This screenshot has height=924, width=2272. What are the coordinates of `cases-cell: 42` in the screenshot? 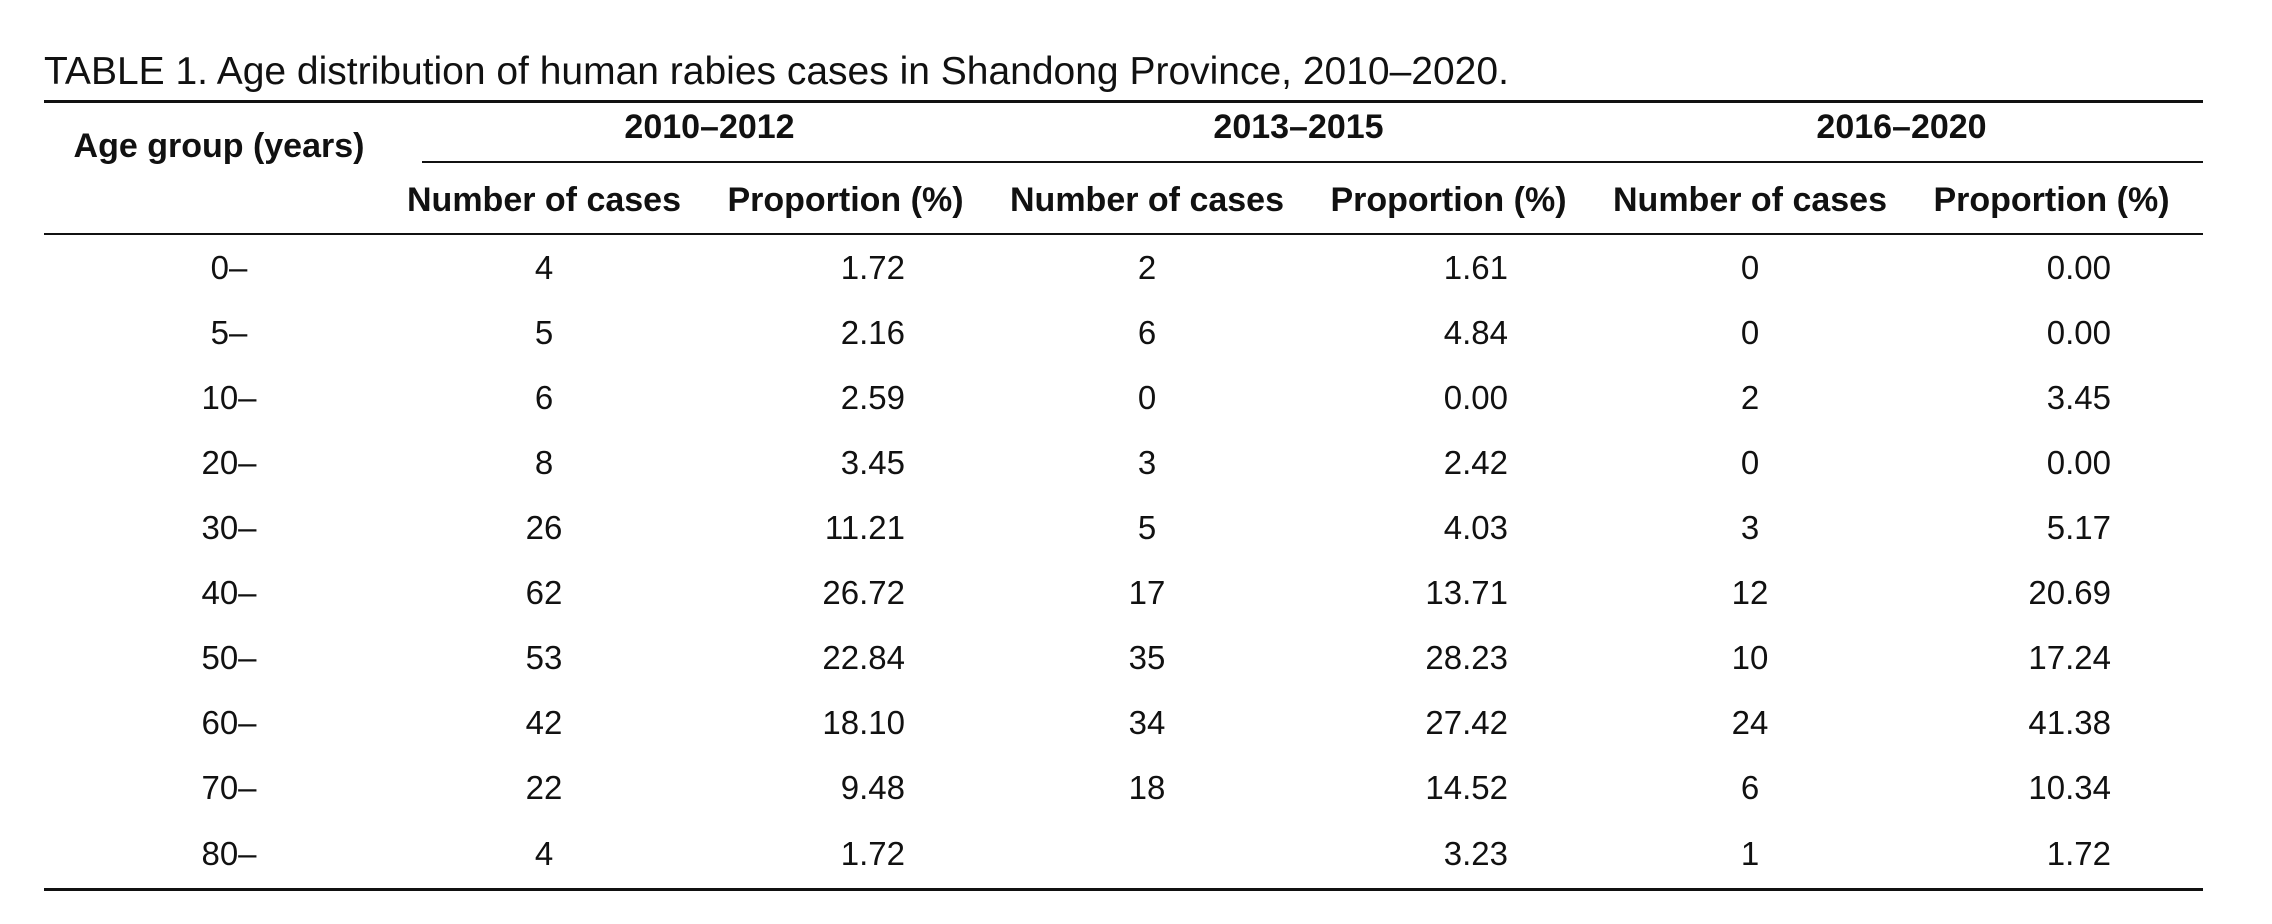 It's located at (544, 722).